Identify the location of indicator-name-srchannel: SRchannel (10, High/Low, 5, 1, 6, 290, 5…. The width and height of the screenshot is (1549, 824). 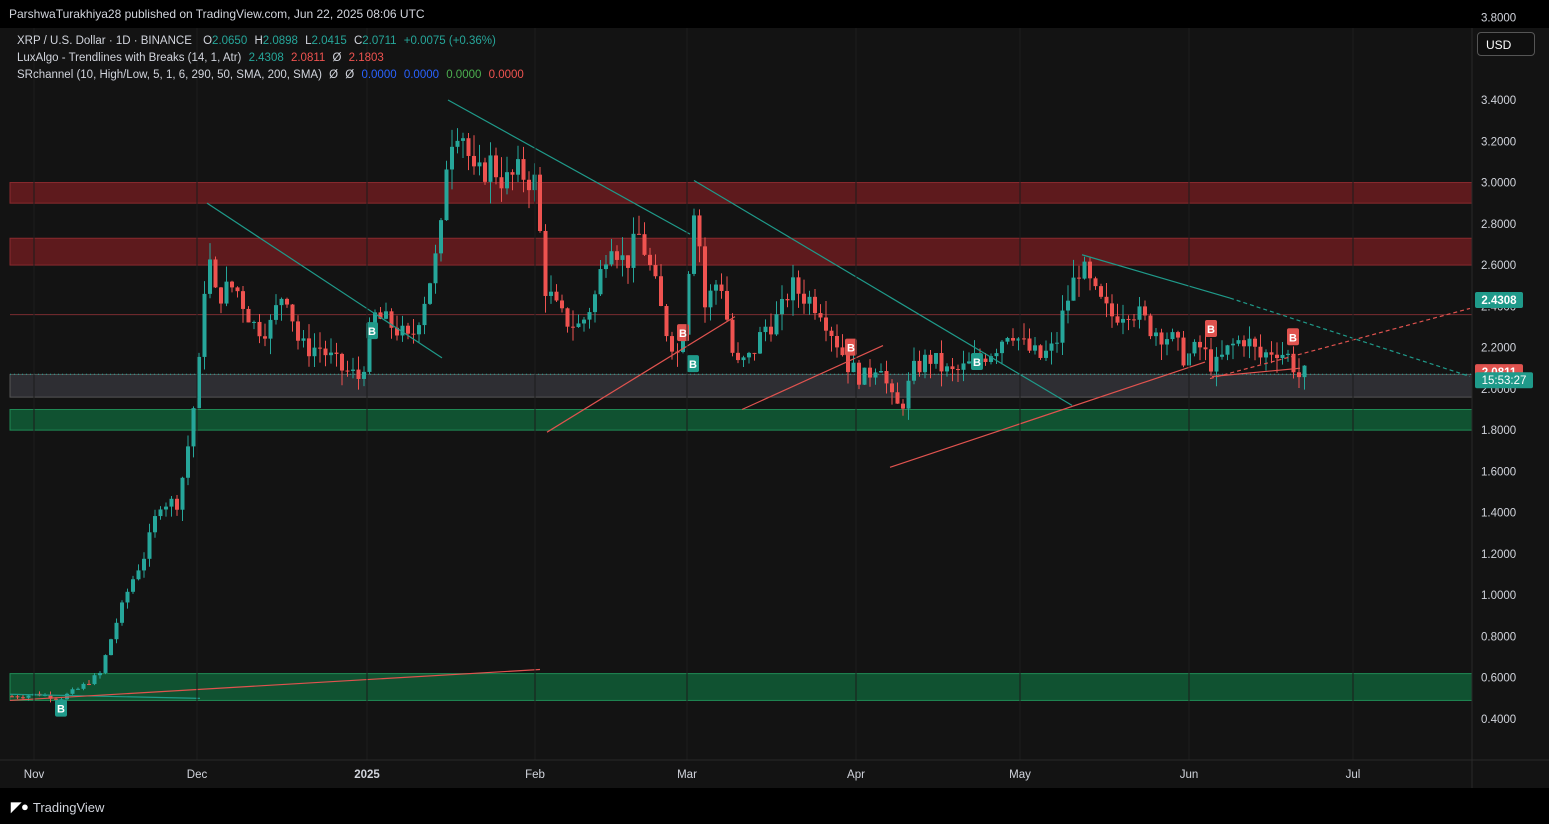
(169, 75).